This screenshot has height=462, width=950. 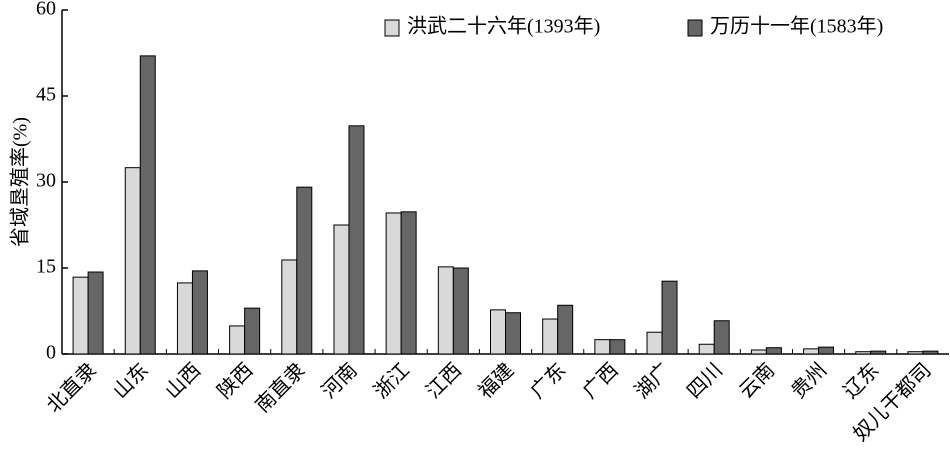 I want to click on x-tick-label: 河南, so click(x=339, y=381).